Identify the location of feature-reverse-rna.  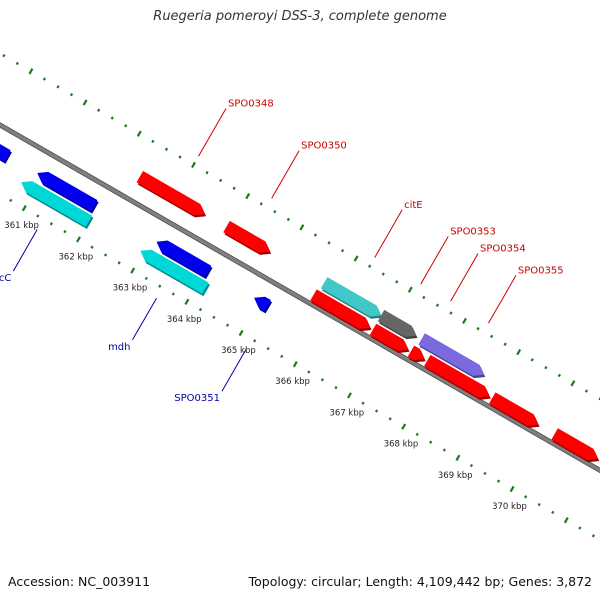
(174, 271).